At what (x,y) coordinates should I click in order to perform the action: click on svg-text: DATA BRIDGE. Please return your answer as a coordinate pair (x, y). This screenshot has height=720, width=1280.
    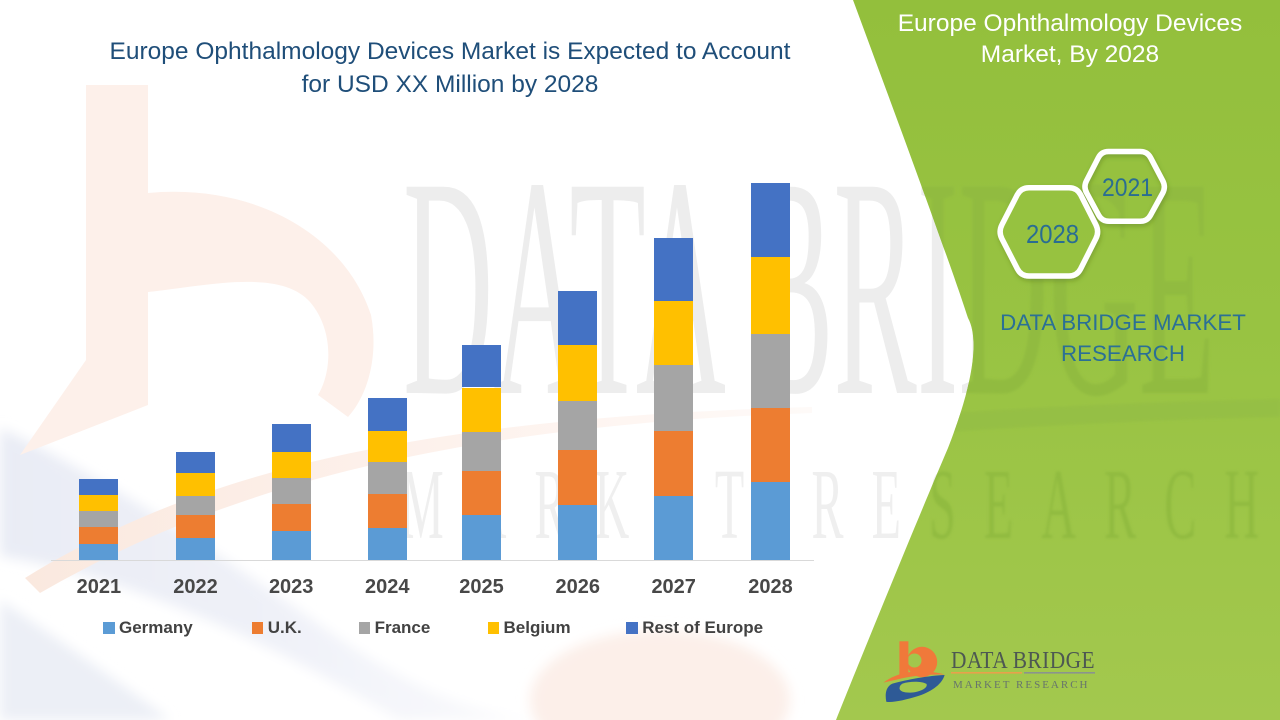
    Looking at the image, I should click on (1023, 661).